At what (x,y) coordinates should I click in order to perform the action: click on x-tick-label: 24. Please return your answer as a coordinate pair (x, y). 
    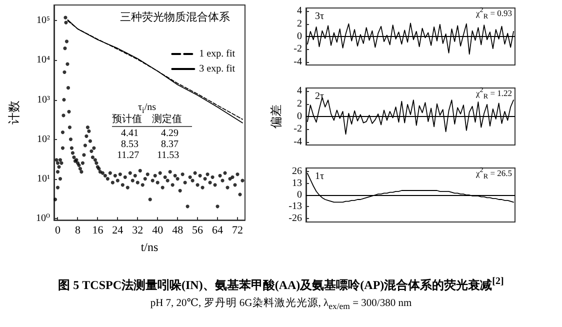
    Looking at the image, I should click on (118, 230).